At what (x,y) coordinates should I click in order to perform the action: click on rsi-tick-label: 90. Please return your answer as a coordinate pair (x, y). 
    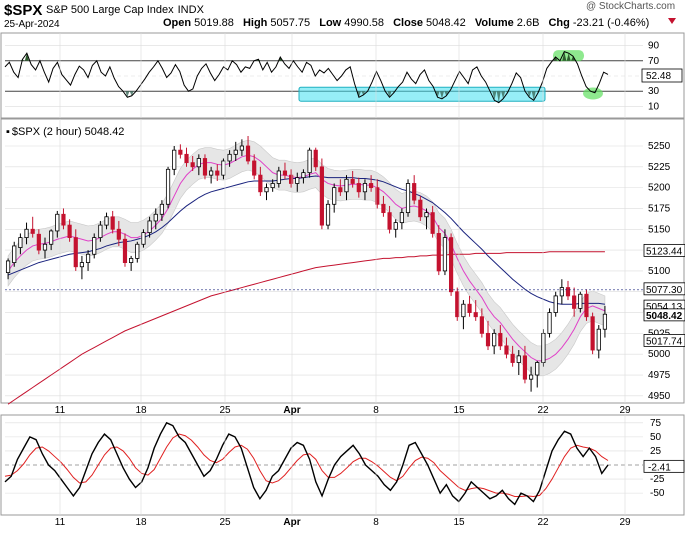
    Looking at the image, I should click on (654, 46).